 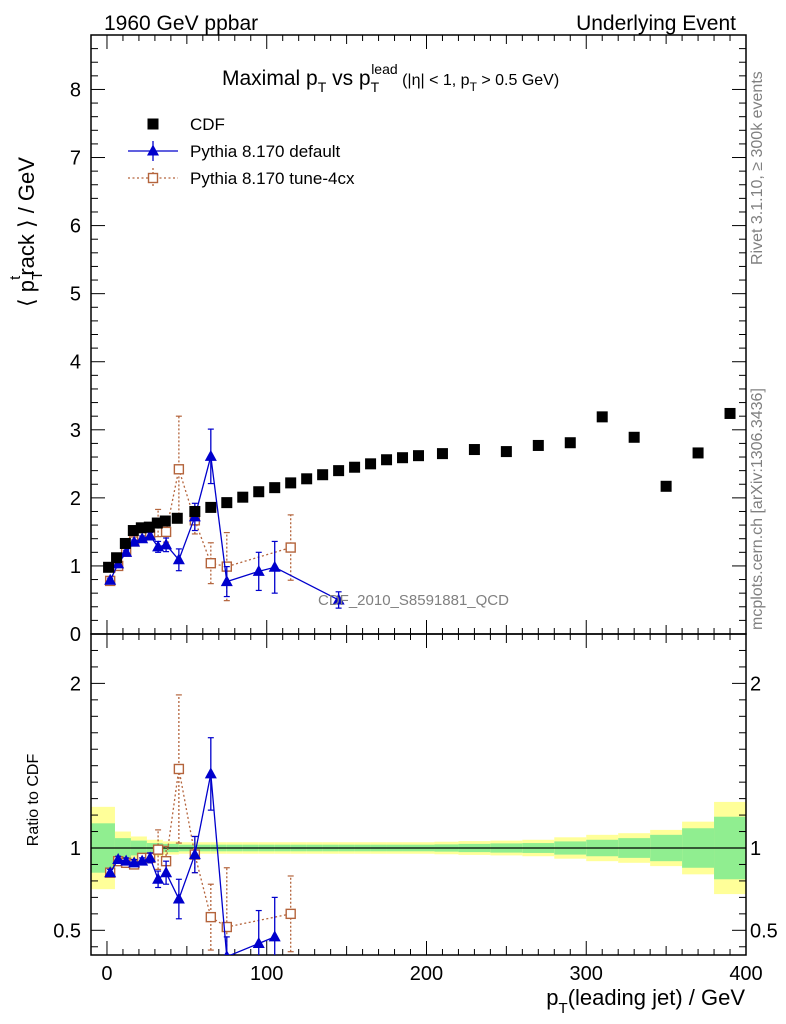 I want to click on ratio-y-tick-label-right: 2, so click(x=755, y=684).